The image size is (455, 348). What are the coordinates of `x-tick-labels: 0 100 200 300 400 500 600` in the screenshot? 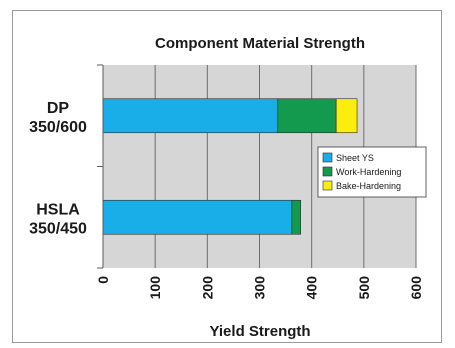 It's located at (259, 288).